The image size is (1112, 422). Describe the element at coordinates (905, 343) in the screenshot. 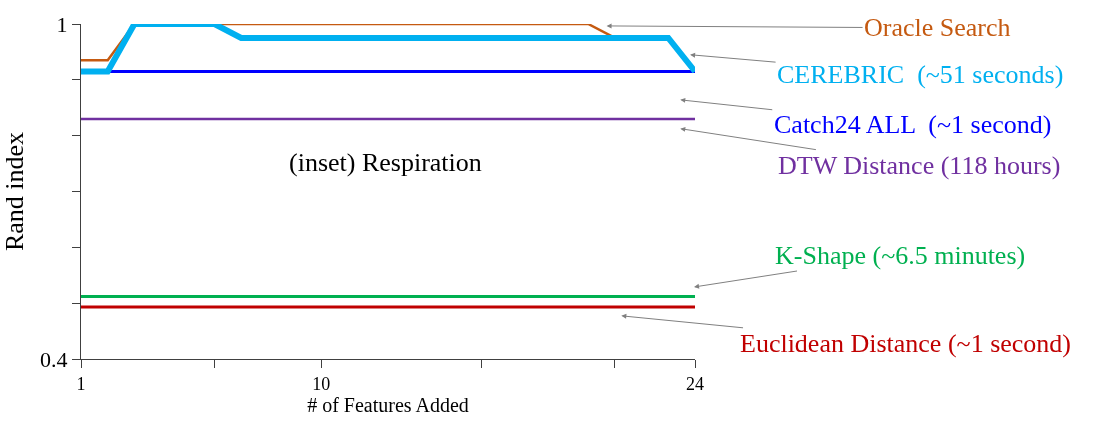

I see `series-label: Euclidean Distance (~1 second)` at that location.